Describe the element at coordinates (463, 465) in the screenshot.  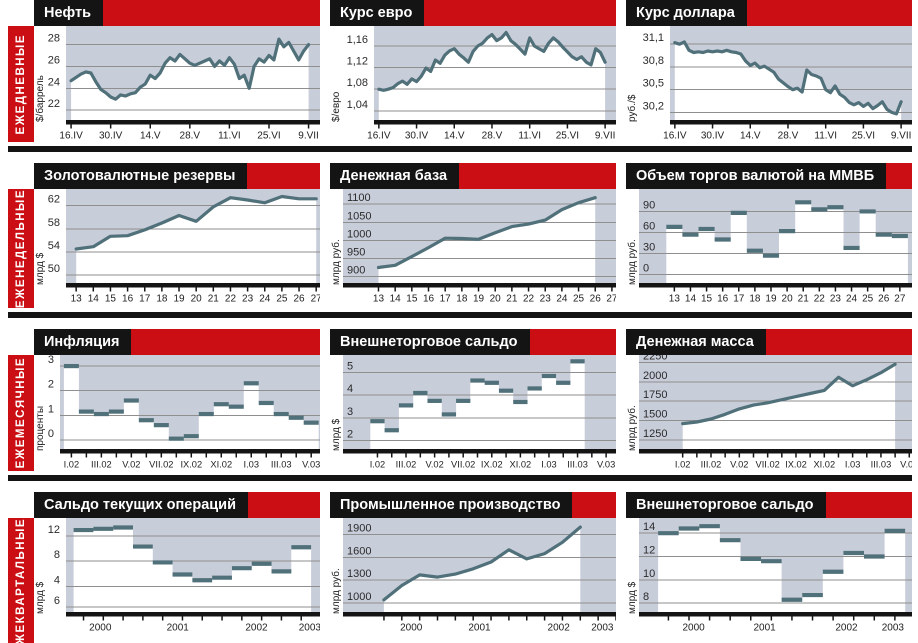
I see `x-tick-label: VII.02` at that location.